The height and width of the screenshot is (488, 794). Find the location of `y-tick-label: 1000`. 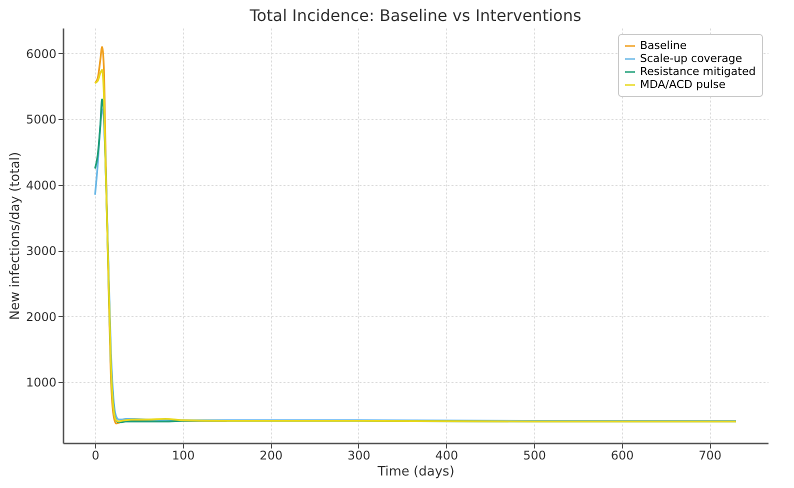

y-tick-label: 1000 is located at coordinates (41, 383).